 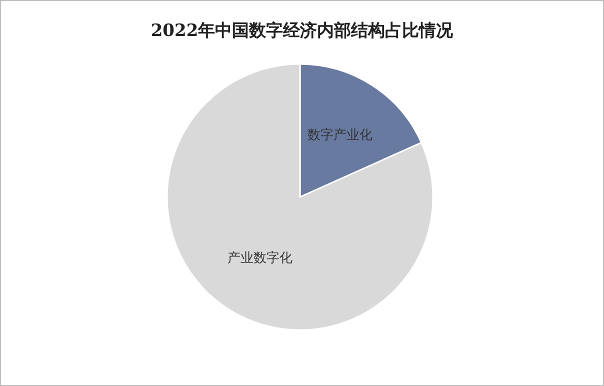 What do you see at coordinates (339, 135) in the screenshot?
I see `slice-label: 数字产业化` at bounding box center [339, 135].